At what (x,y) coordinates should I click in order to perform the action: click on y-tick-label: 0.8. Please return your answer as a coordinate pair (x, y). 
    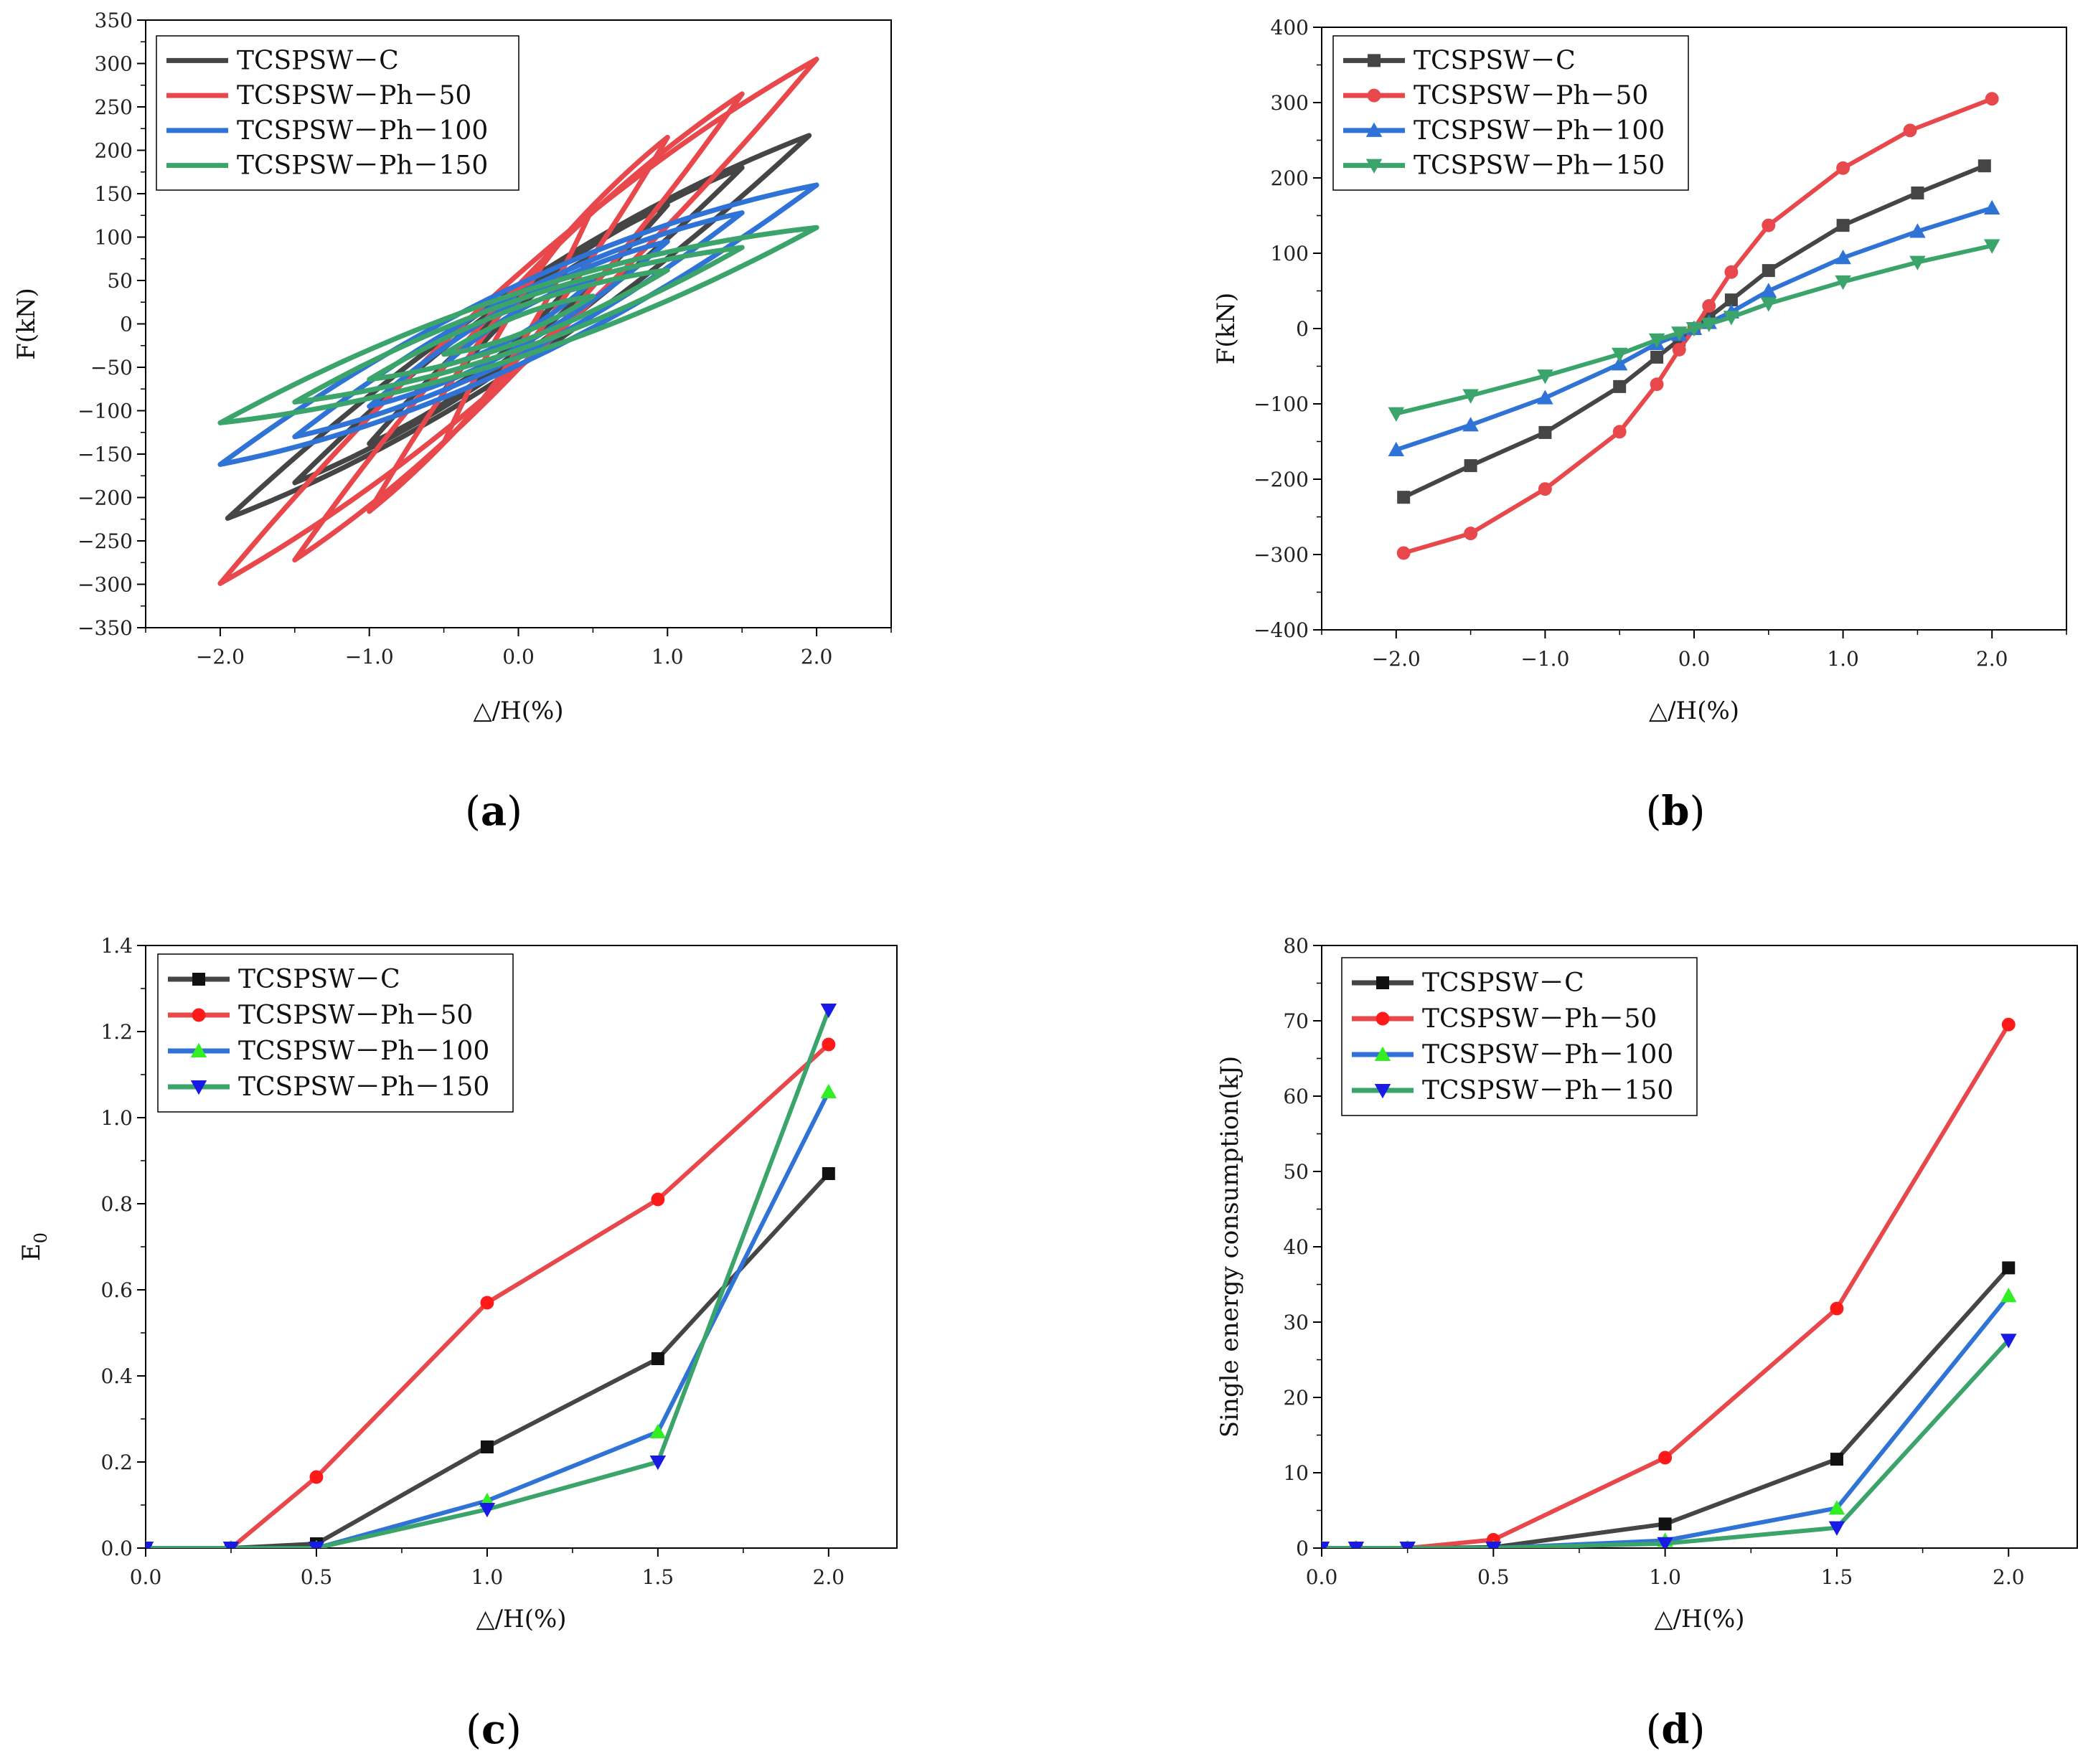
    Looking at the image, I should click on (117, 1204).